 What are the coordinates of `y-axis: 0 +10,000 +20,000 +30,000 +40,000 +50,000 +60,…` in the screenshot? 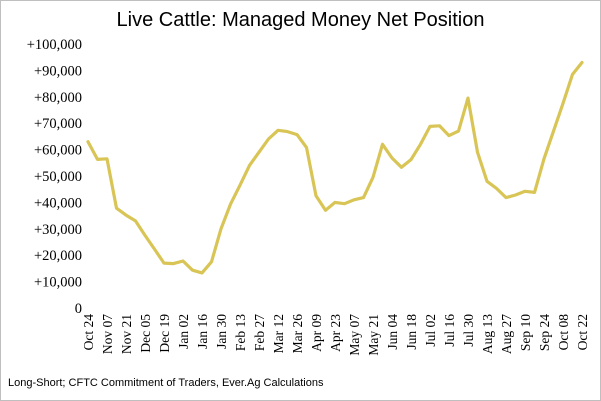 It's located at (54, 177).